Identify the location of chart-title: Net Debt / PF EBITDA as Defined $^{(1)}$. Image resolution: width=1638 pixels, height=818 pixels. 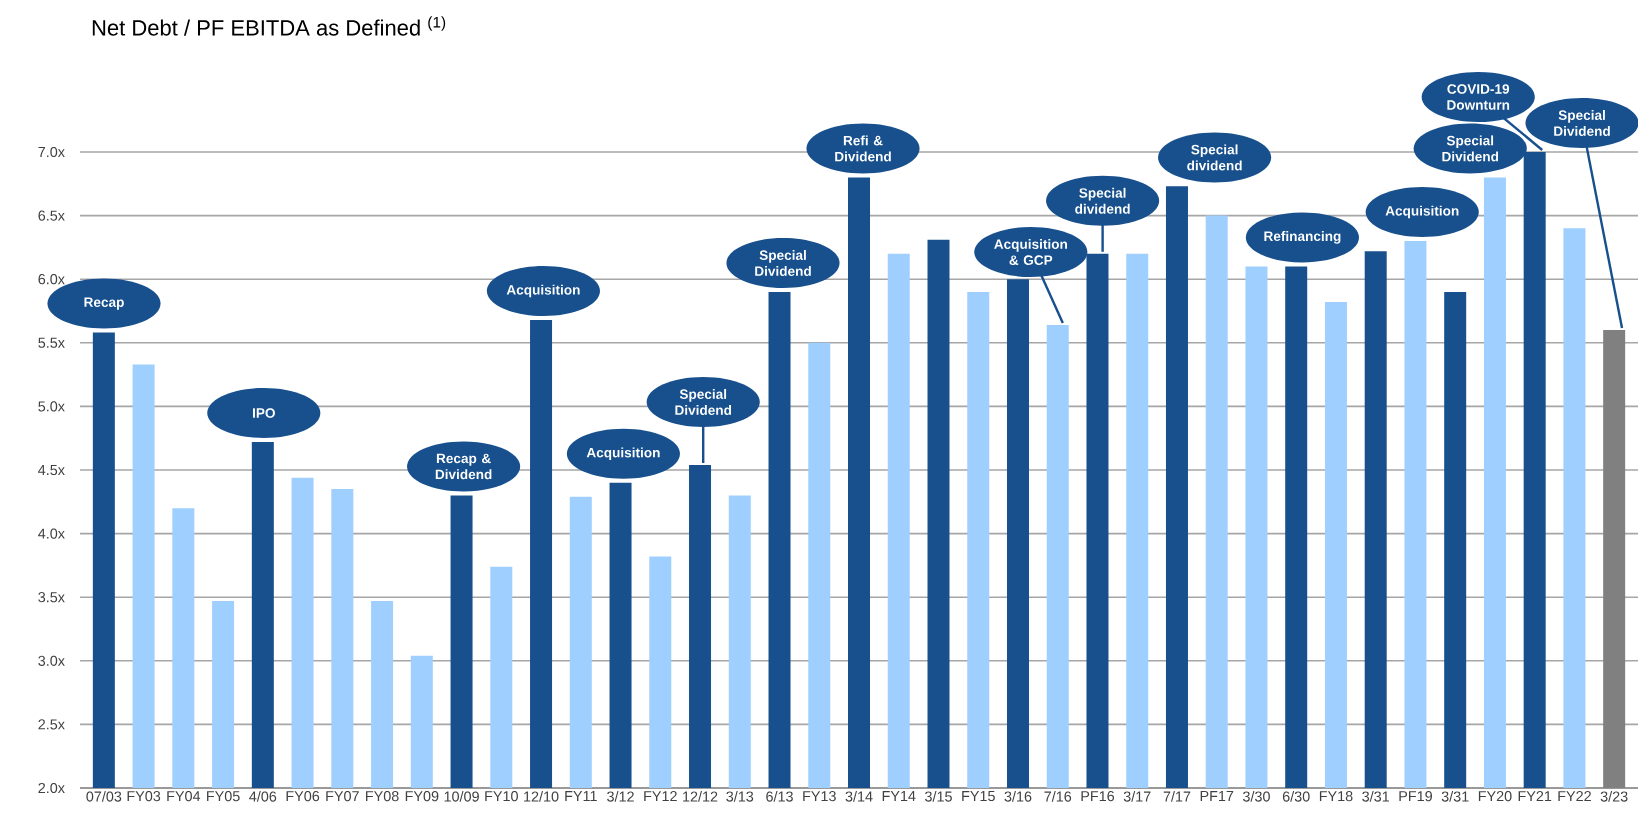
(269, 26).